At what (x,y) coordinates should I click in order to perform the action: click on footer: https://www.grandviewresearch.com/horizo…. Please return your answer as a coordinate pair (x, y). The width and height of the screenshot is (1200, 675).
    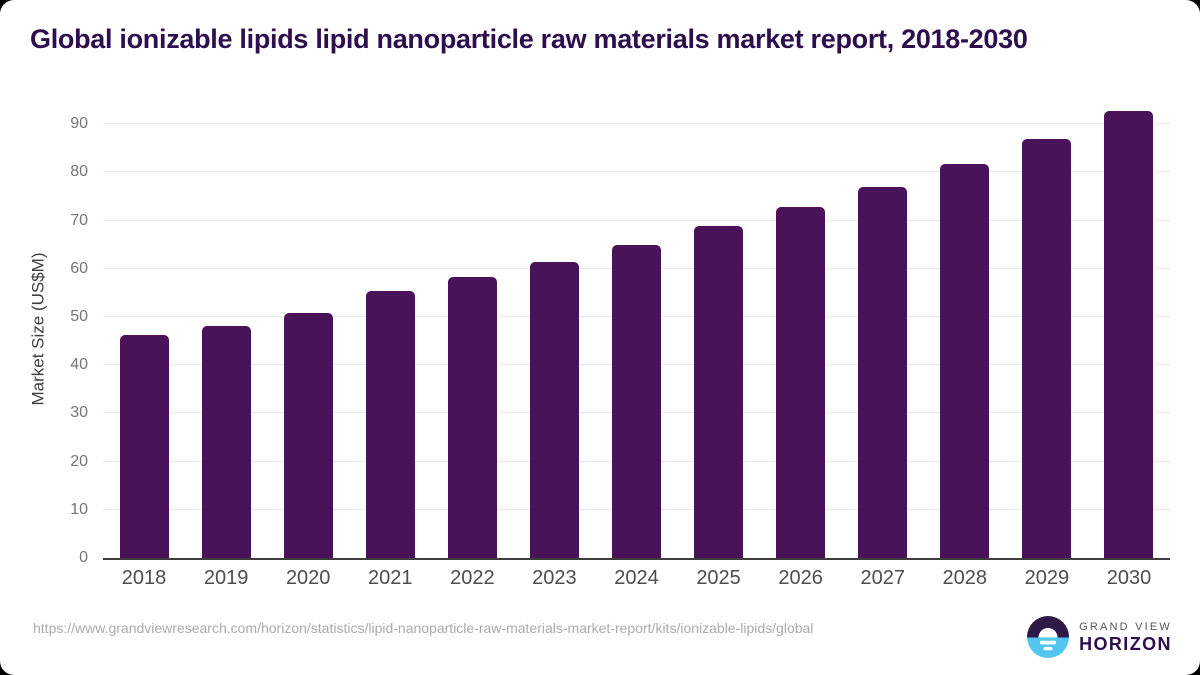
    Looking at the image, I should click on (600, 644).